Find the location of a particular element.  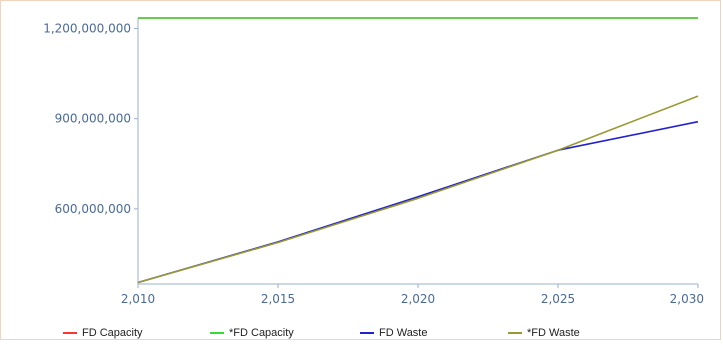

legend-label: *FD Capacity is located at coordinates (261, 333).